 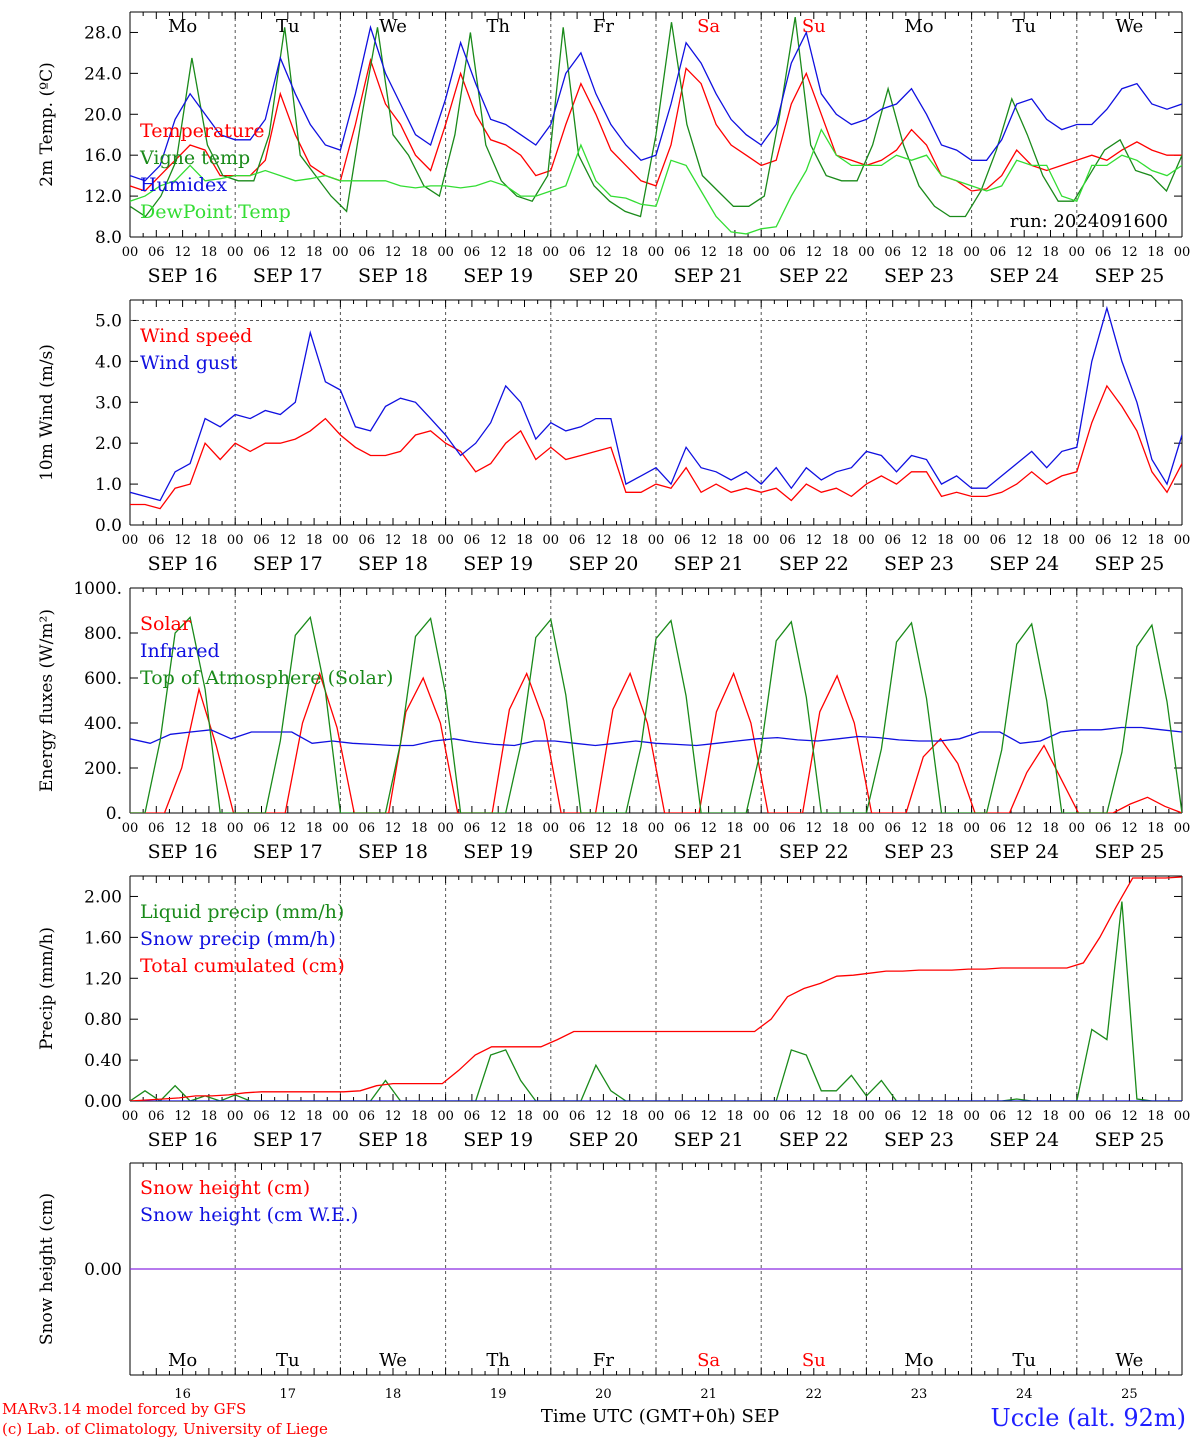 What do you see at coordinates (108, 321) in the screenshot?
I see `y-tick-label: 5.0` at bounding box center [108, 321].